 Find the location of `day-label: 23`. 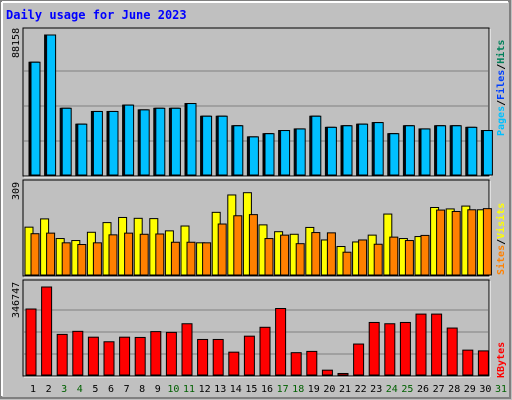

day-label: 23 is located at coordinates (376, 389).